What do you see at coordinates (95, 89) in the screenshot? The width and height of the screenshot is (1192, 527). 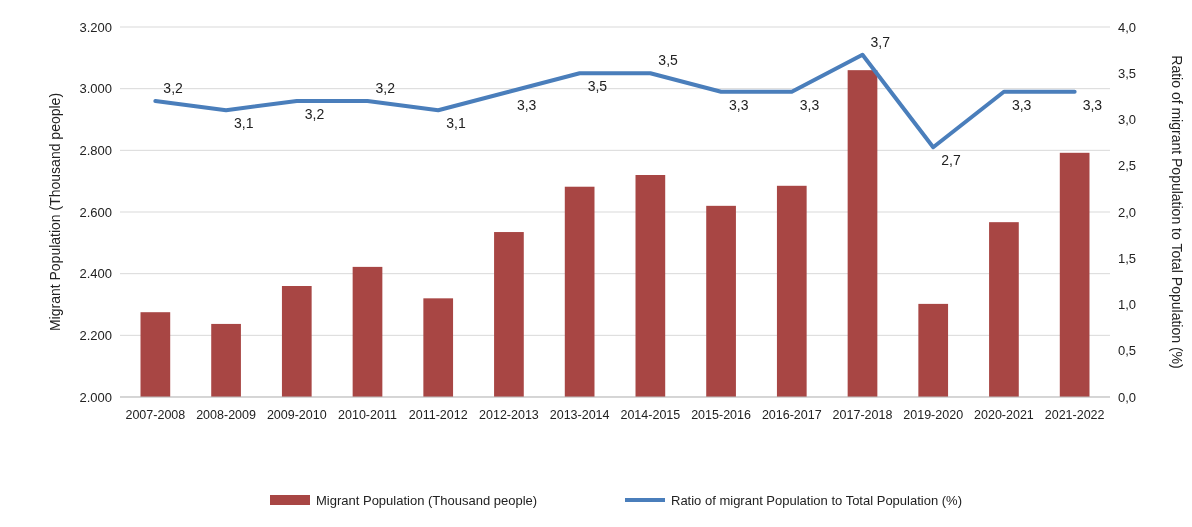 I see `y-tick-label: 3.000` at bounding box center [95, 89].